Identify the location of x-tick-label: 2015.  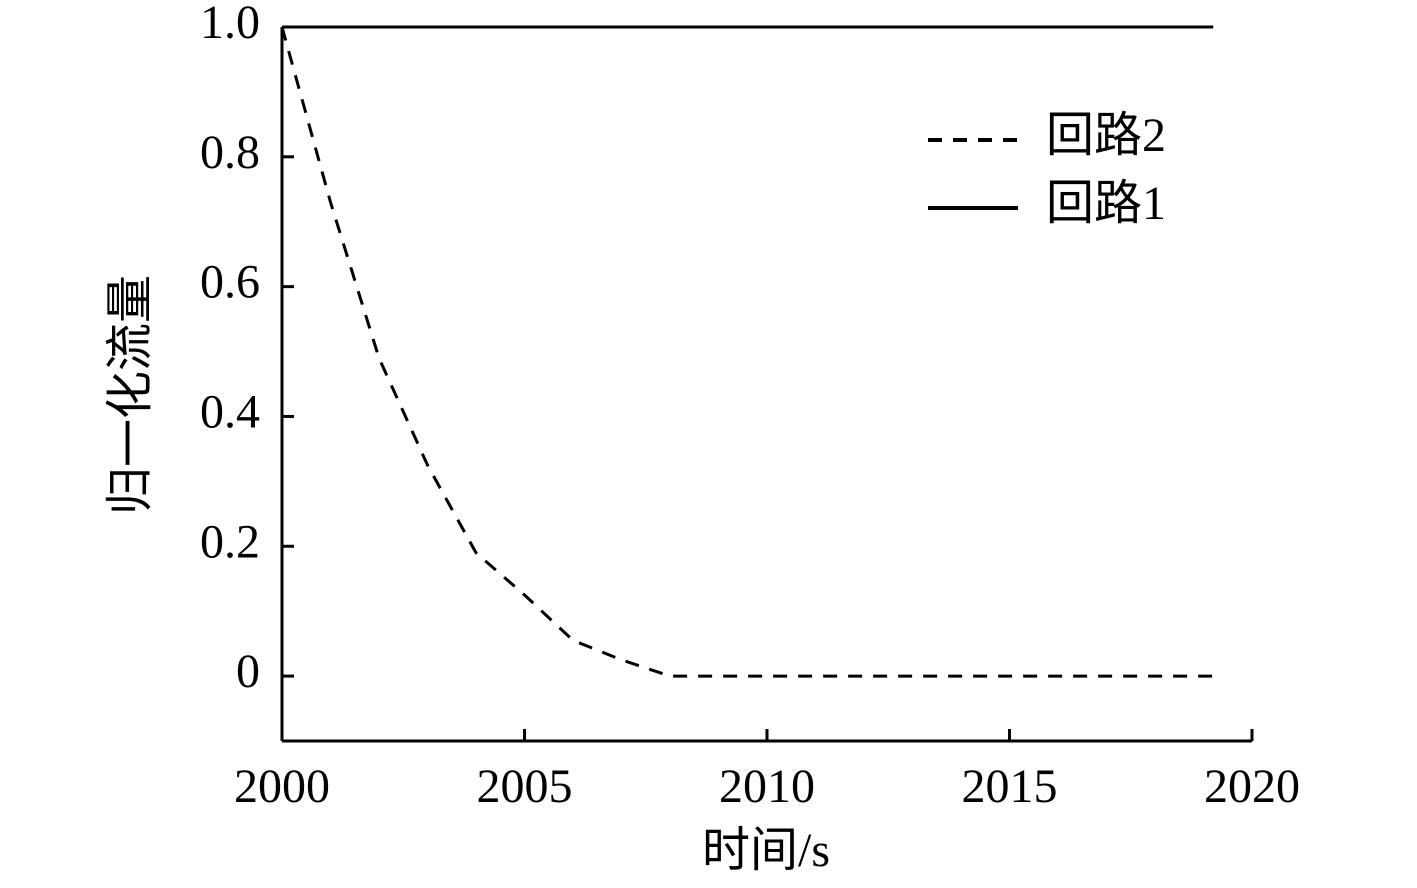
(1010, 786).